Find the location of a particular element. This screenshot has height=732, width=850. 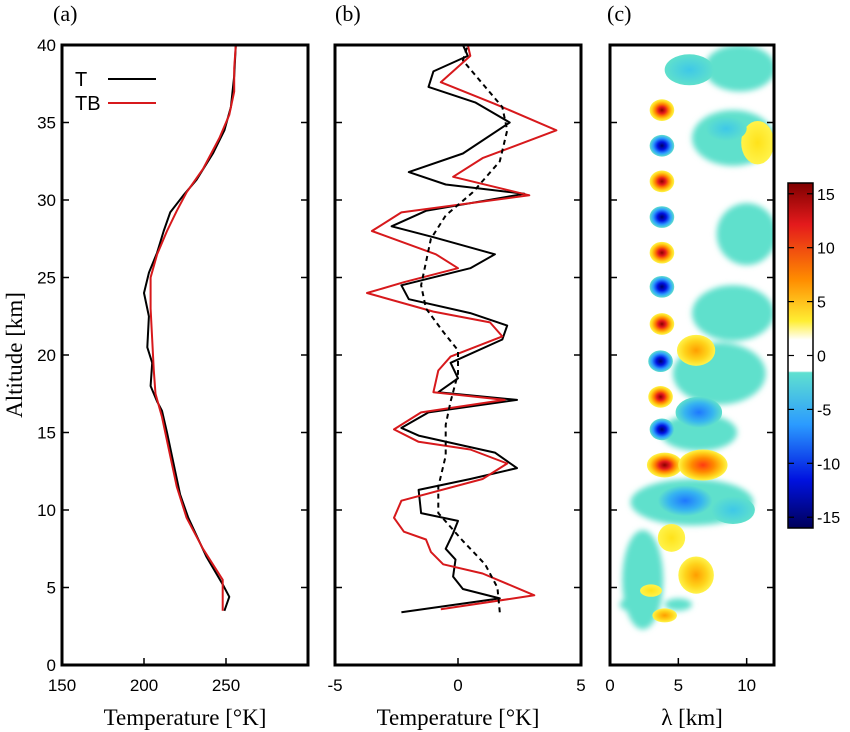

colorbar-tick-label: -5 is located at coordinates (824, 410).